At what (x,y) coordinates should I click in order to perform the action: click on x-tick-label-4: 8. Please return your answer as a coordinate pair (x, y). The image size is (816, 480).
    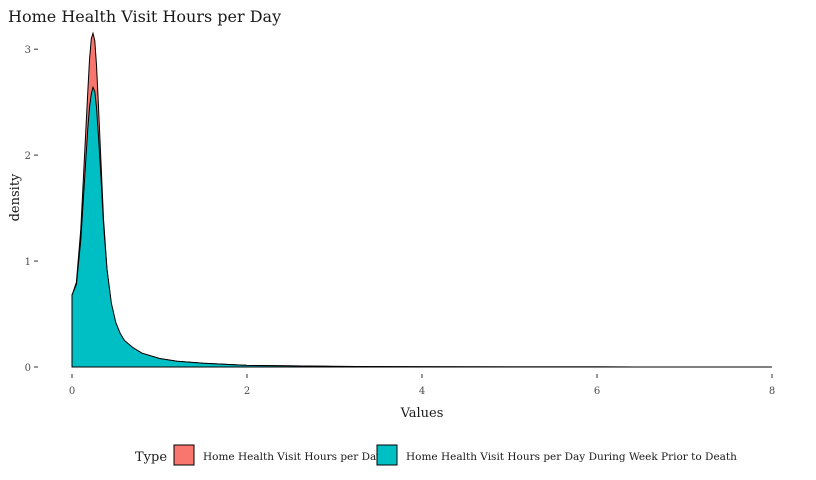
    Looking at the image, I should click on (772, 391).